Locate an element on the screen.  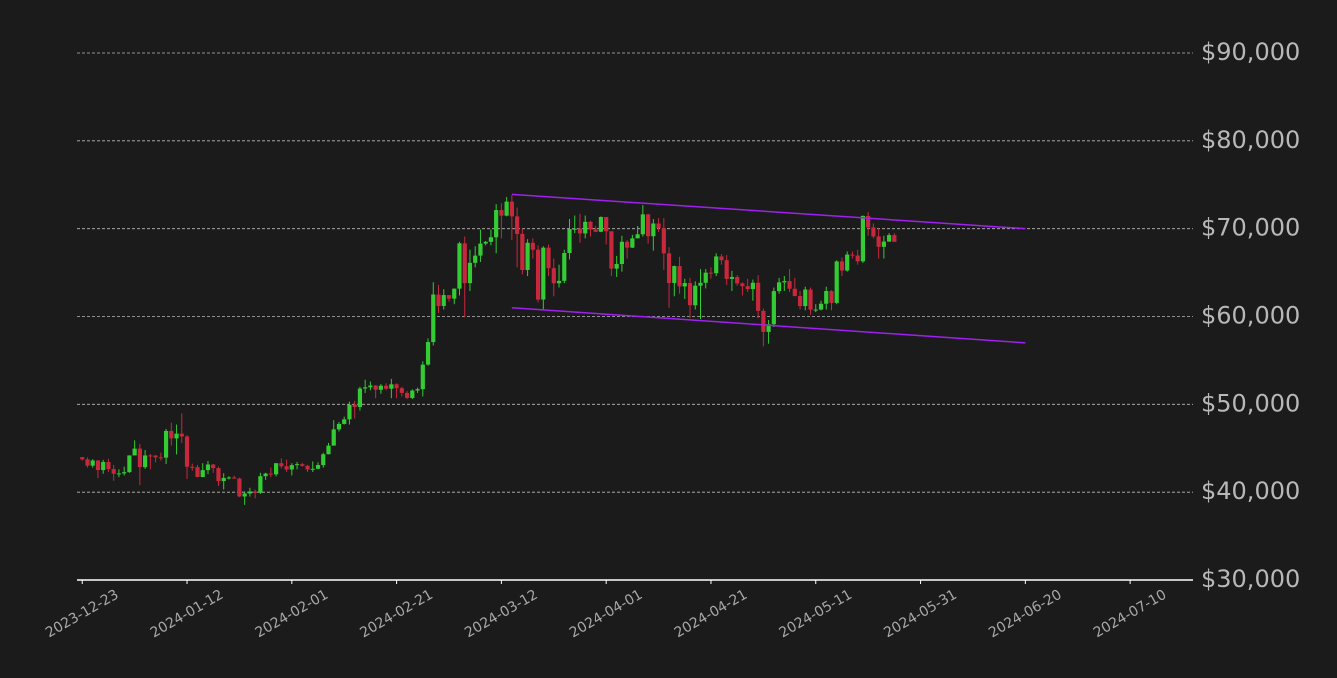
y-tick-label: $90,000 is located at coordinates (1250, 52).